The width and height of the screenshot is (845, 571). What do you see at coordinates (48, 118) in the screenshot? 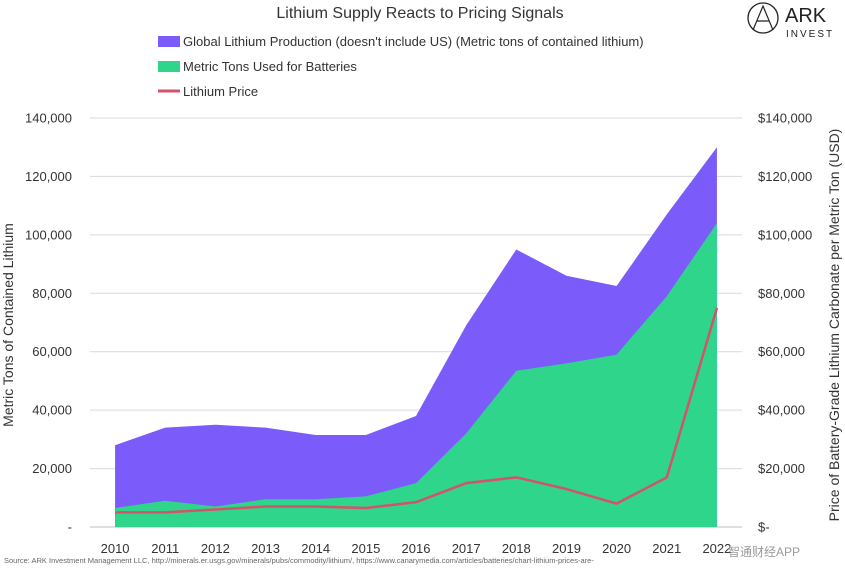
I see `y-tick-label: 140,000` at bounding box center [48, 118].